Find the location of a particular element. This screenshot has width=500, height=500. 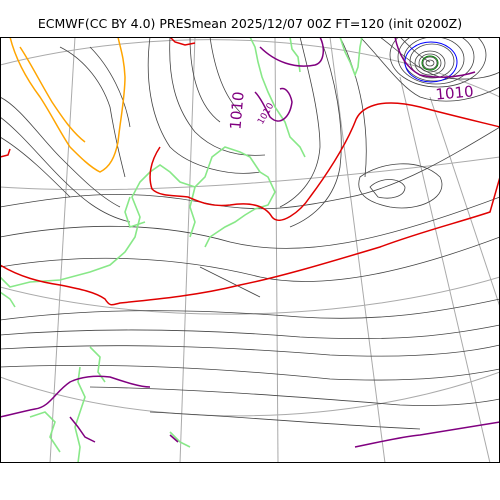

low-pressure-center is located at coordinates (438, 62).